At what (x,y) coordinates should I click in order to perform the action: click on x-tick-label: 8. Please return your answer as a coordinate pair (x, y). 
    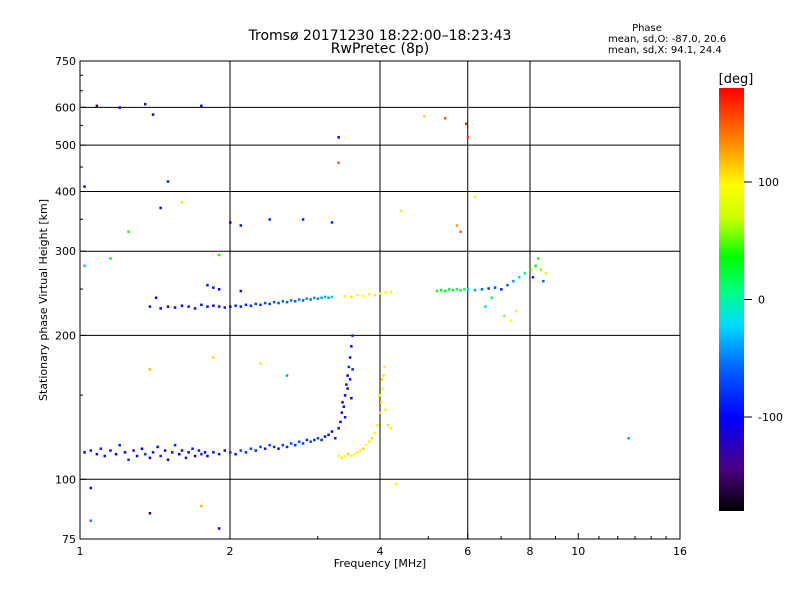
    Looking at the image, I should click on (530, 551).